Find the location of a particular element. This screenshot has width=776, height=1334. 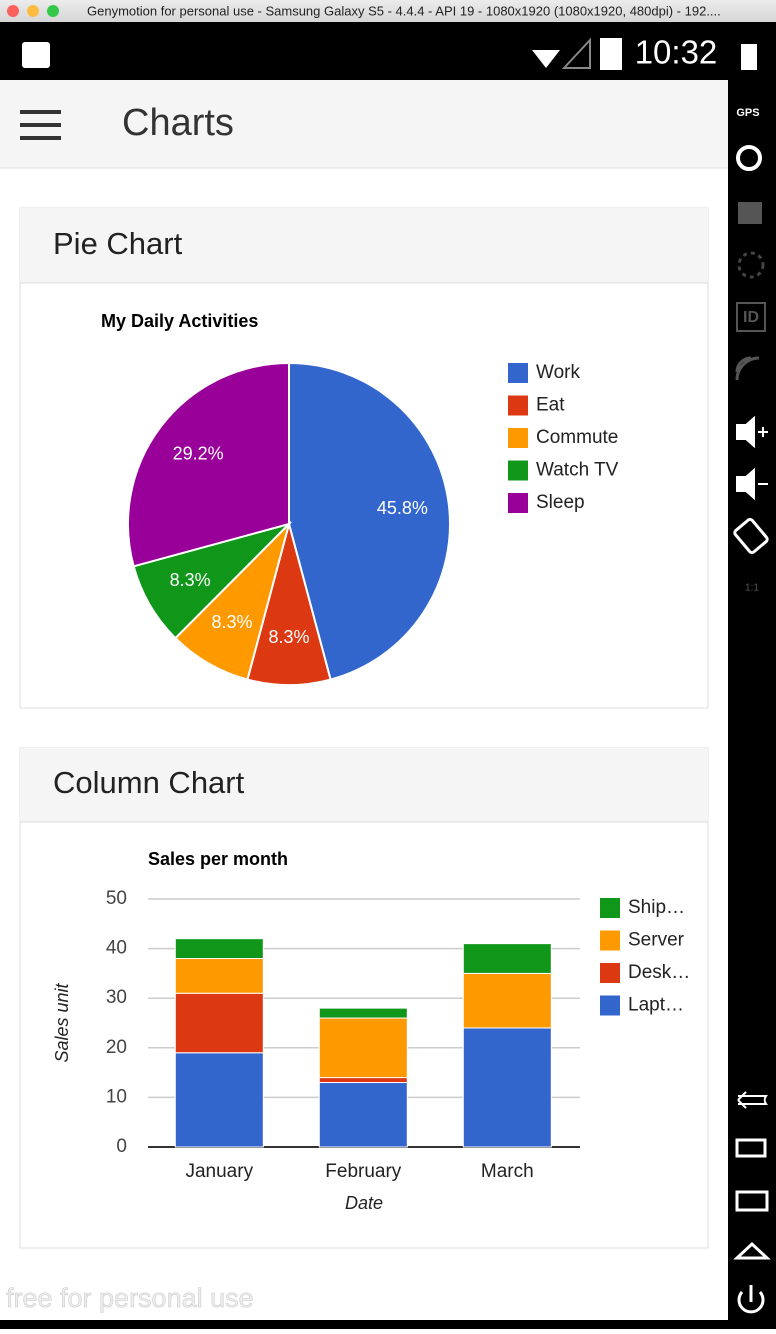

watermark: free for personal use is located at coordinates (130, 1298).